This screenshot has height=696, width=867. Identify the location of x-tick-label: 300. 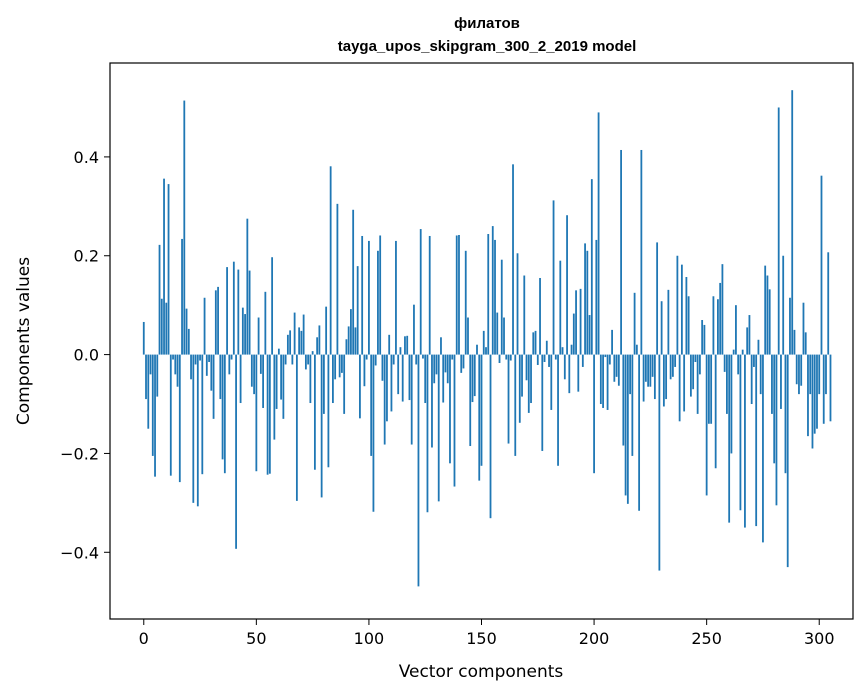
(819, 638).